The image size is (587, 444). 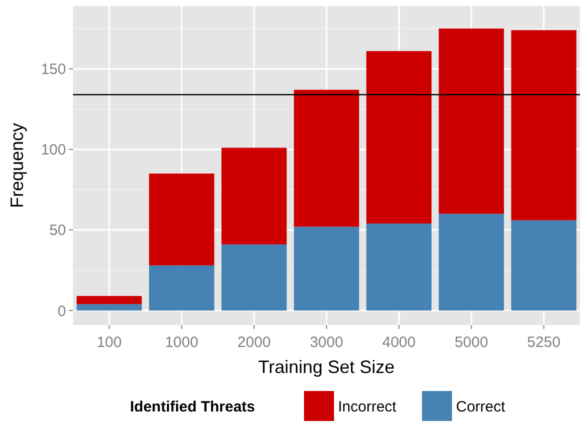 What do you see at coordinates (368, 407) in the screenshot?
I see `legend-label: Incorrect` at bounding box center [368, 407].